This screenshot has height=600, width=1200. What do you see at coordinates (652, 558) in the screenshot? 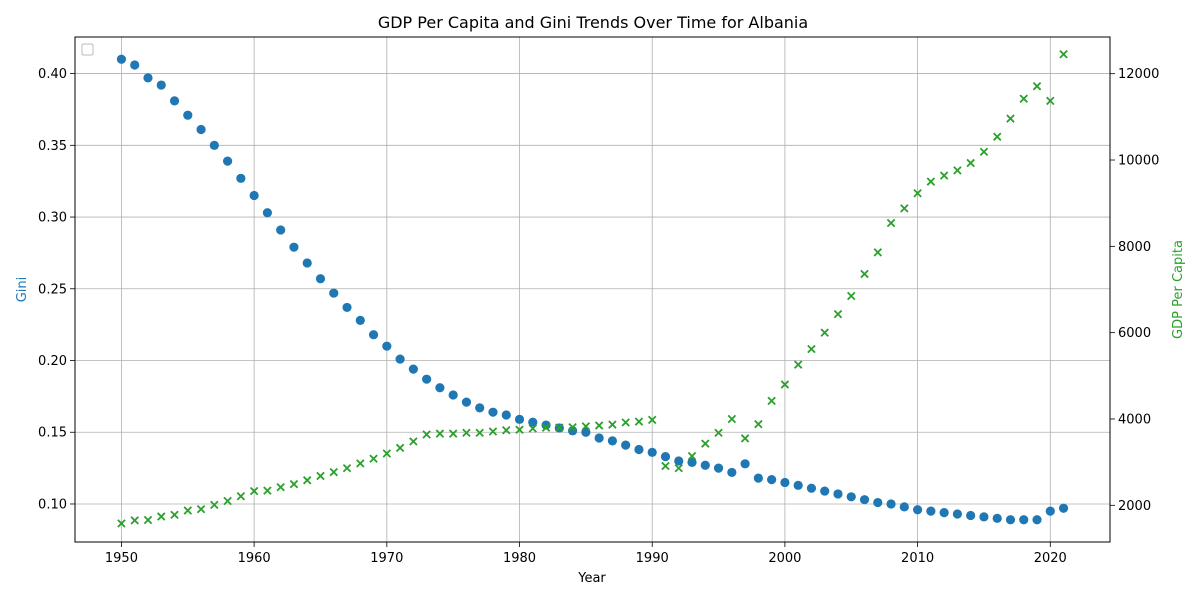
I see `x-tick-label: 1990` at bounding box center [652, 558].